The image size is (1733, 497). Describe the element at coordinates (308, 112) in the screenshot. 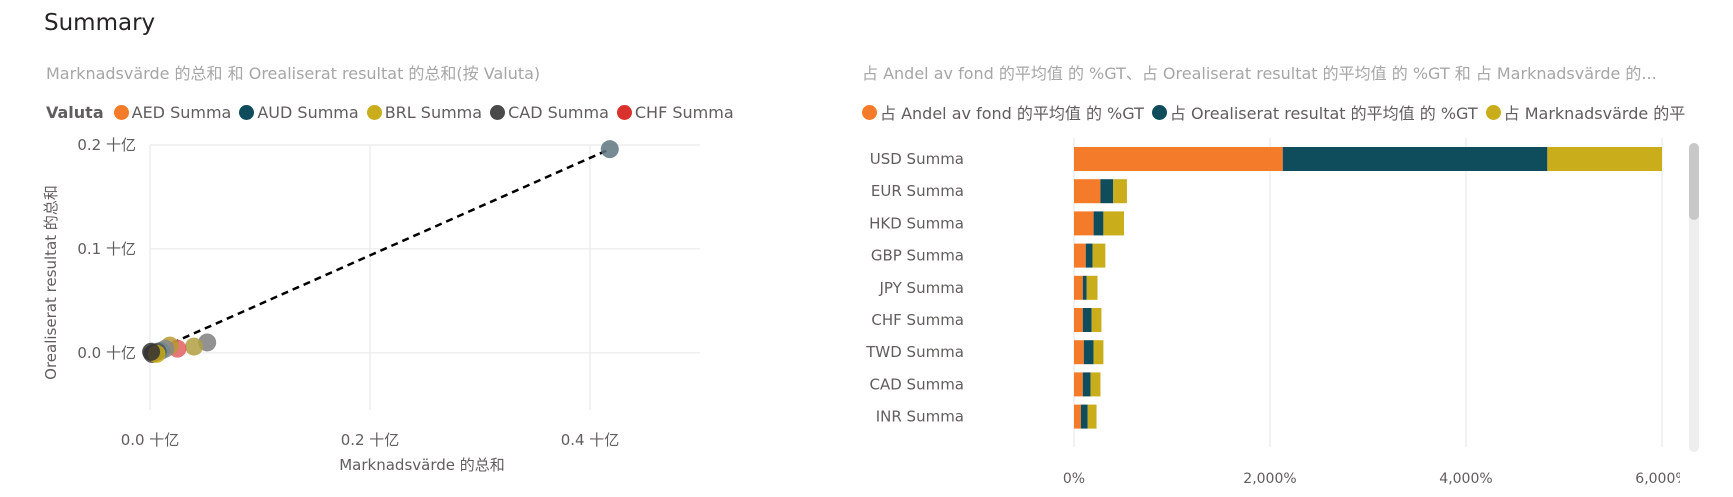

I see `scatter-legend-label: AUD Summa` at that location.